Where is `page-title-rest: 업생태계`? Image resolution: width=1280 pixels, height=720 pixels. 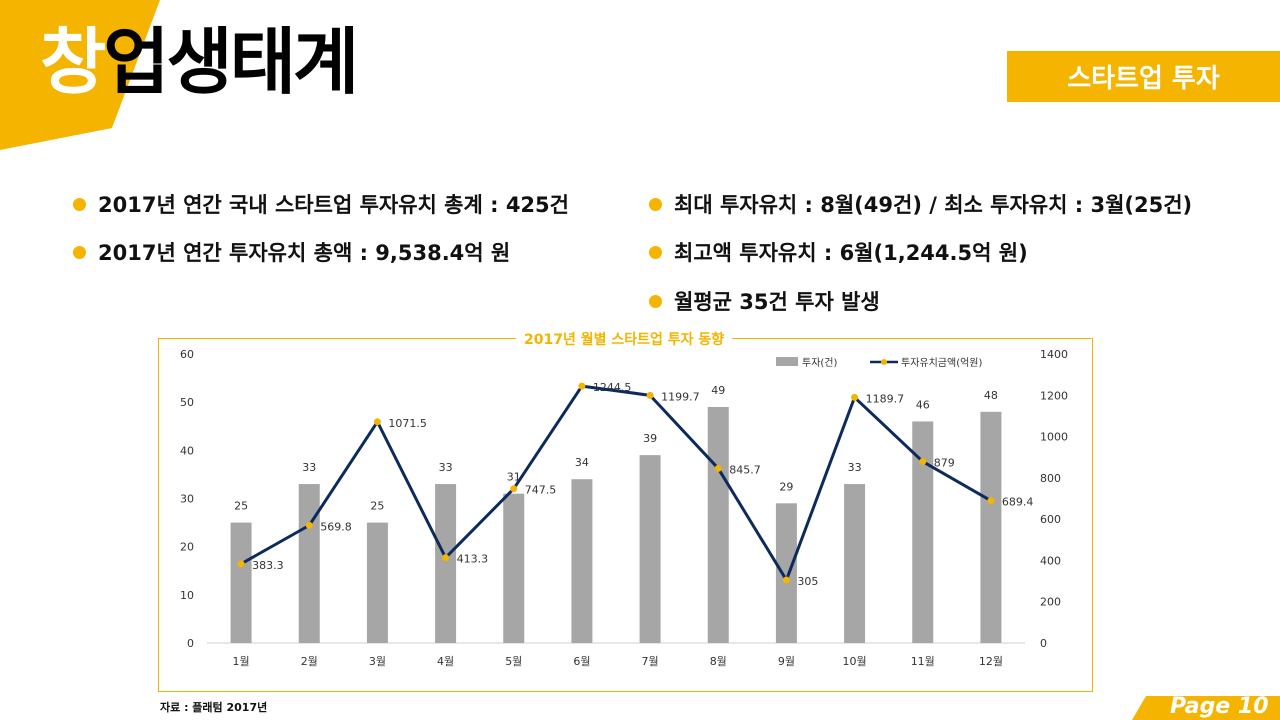
page-title-rest: 업생태계 is located at coordinates (231, 62).